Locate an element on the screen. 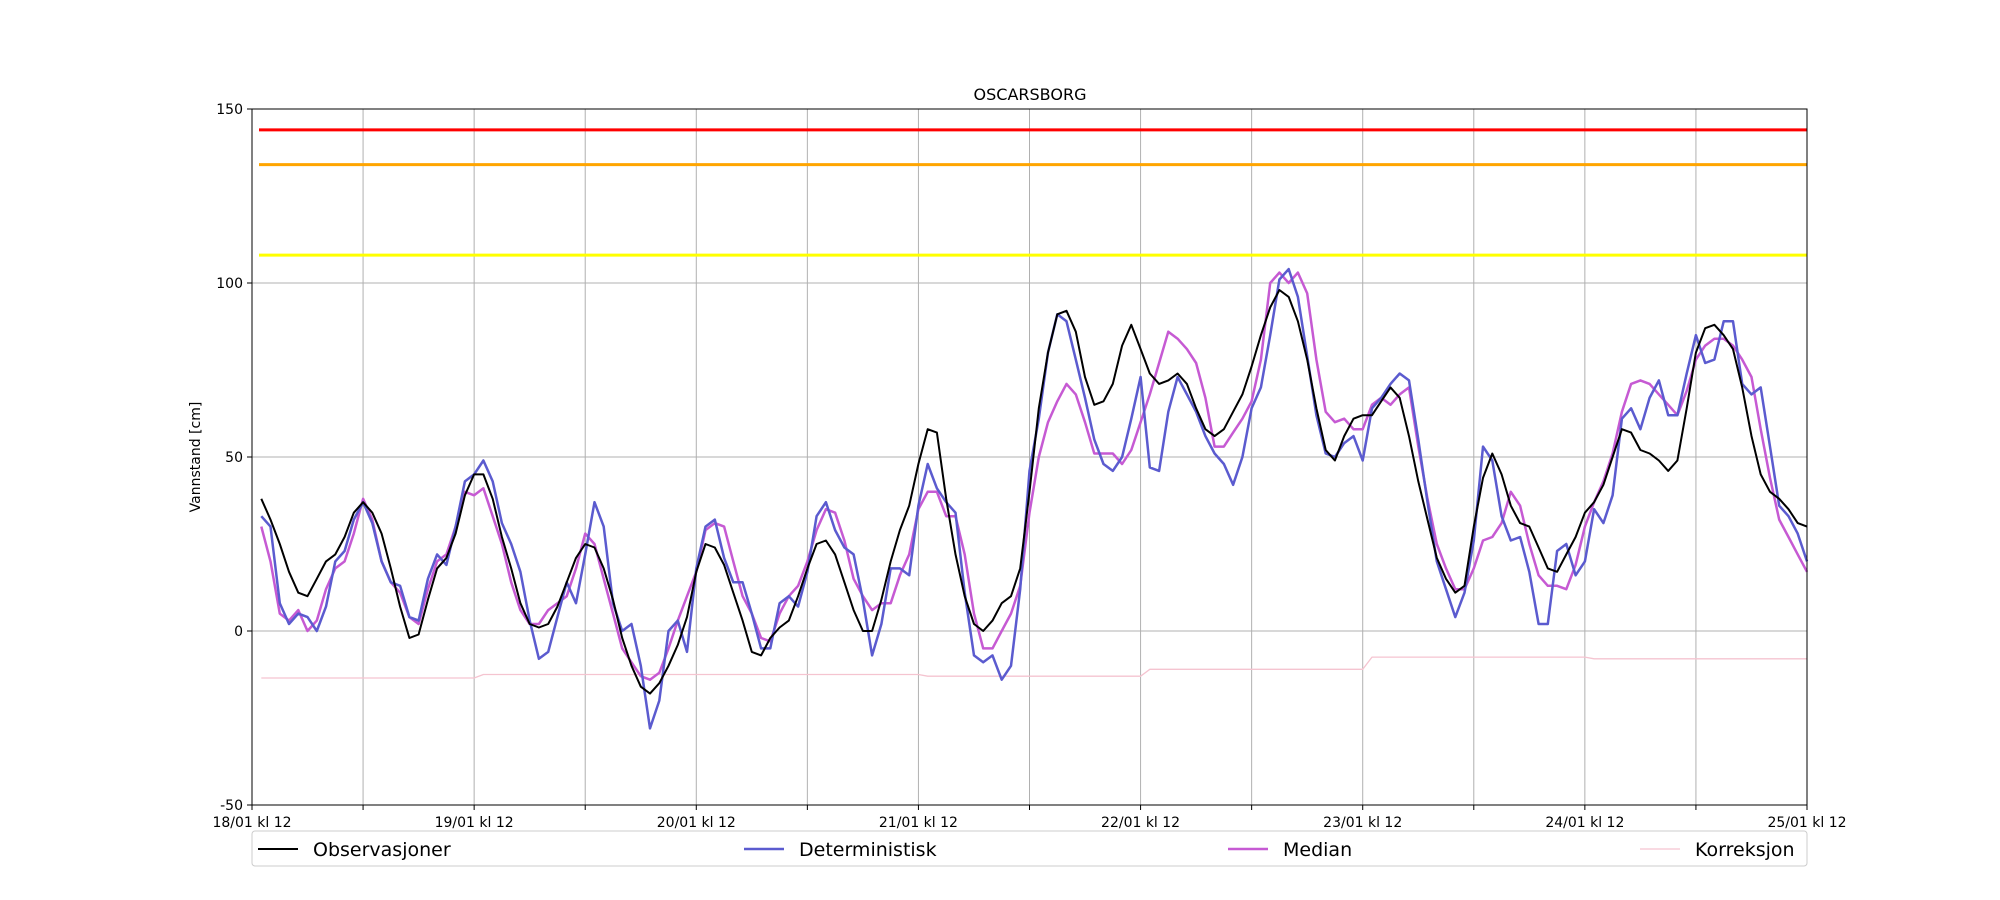  x-tick-label: 24/01 kl 12 is located at coordinates (1584, 823).